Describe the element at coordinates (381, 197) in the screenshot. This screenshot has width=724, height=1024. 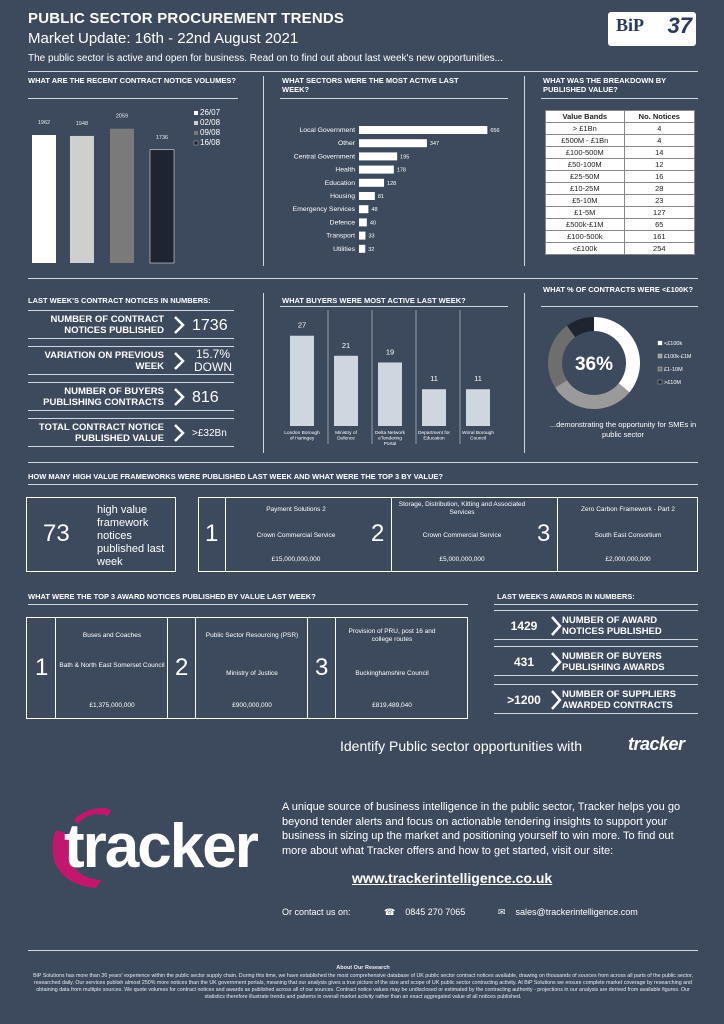
I see `sector-value: 81` at that location.